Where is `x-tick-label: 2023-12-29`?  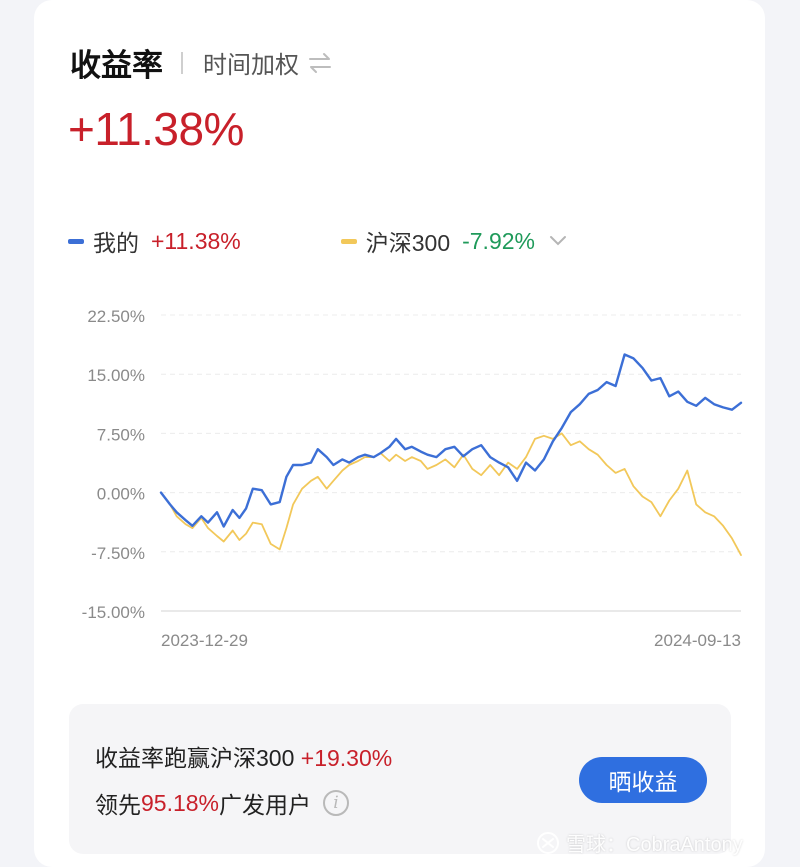
x-tick-label: 2023-12-29 is located at coordinates (204, 640).